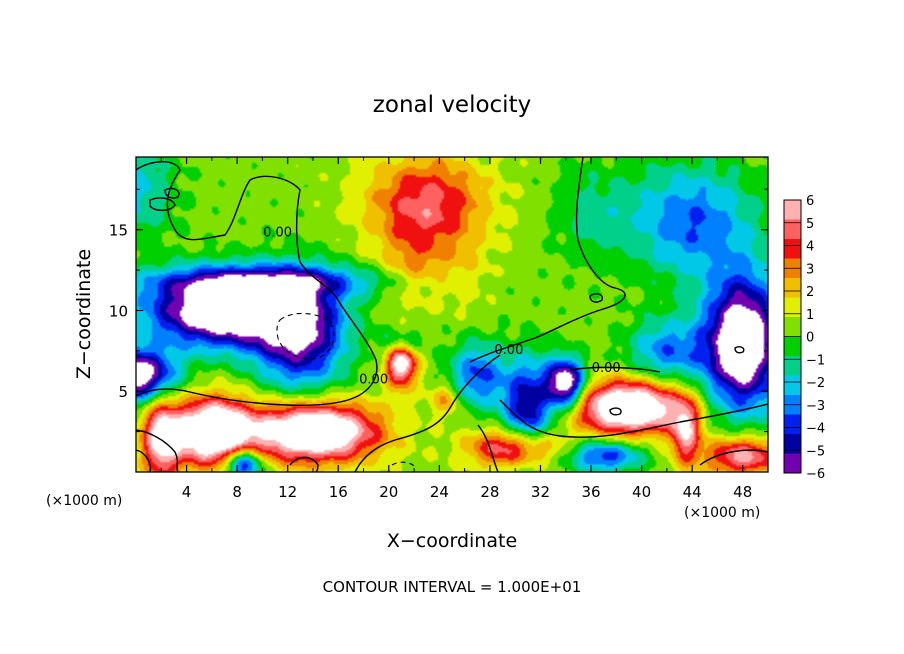  Describe the element at coordinates (815, 406) in the screenshot. I see `colorbar-label: −3` at that location.